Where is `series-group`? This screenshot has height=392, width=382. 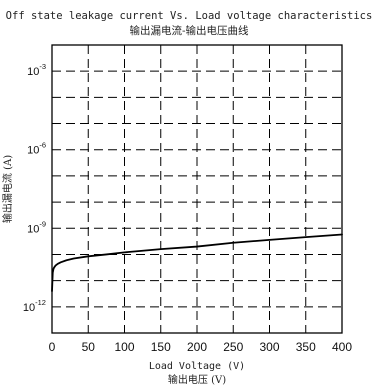 series-group is located at coordinates (197, 262).